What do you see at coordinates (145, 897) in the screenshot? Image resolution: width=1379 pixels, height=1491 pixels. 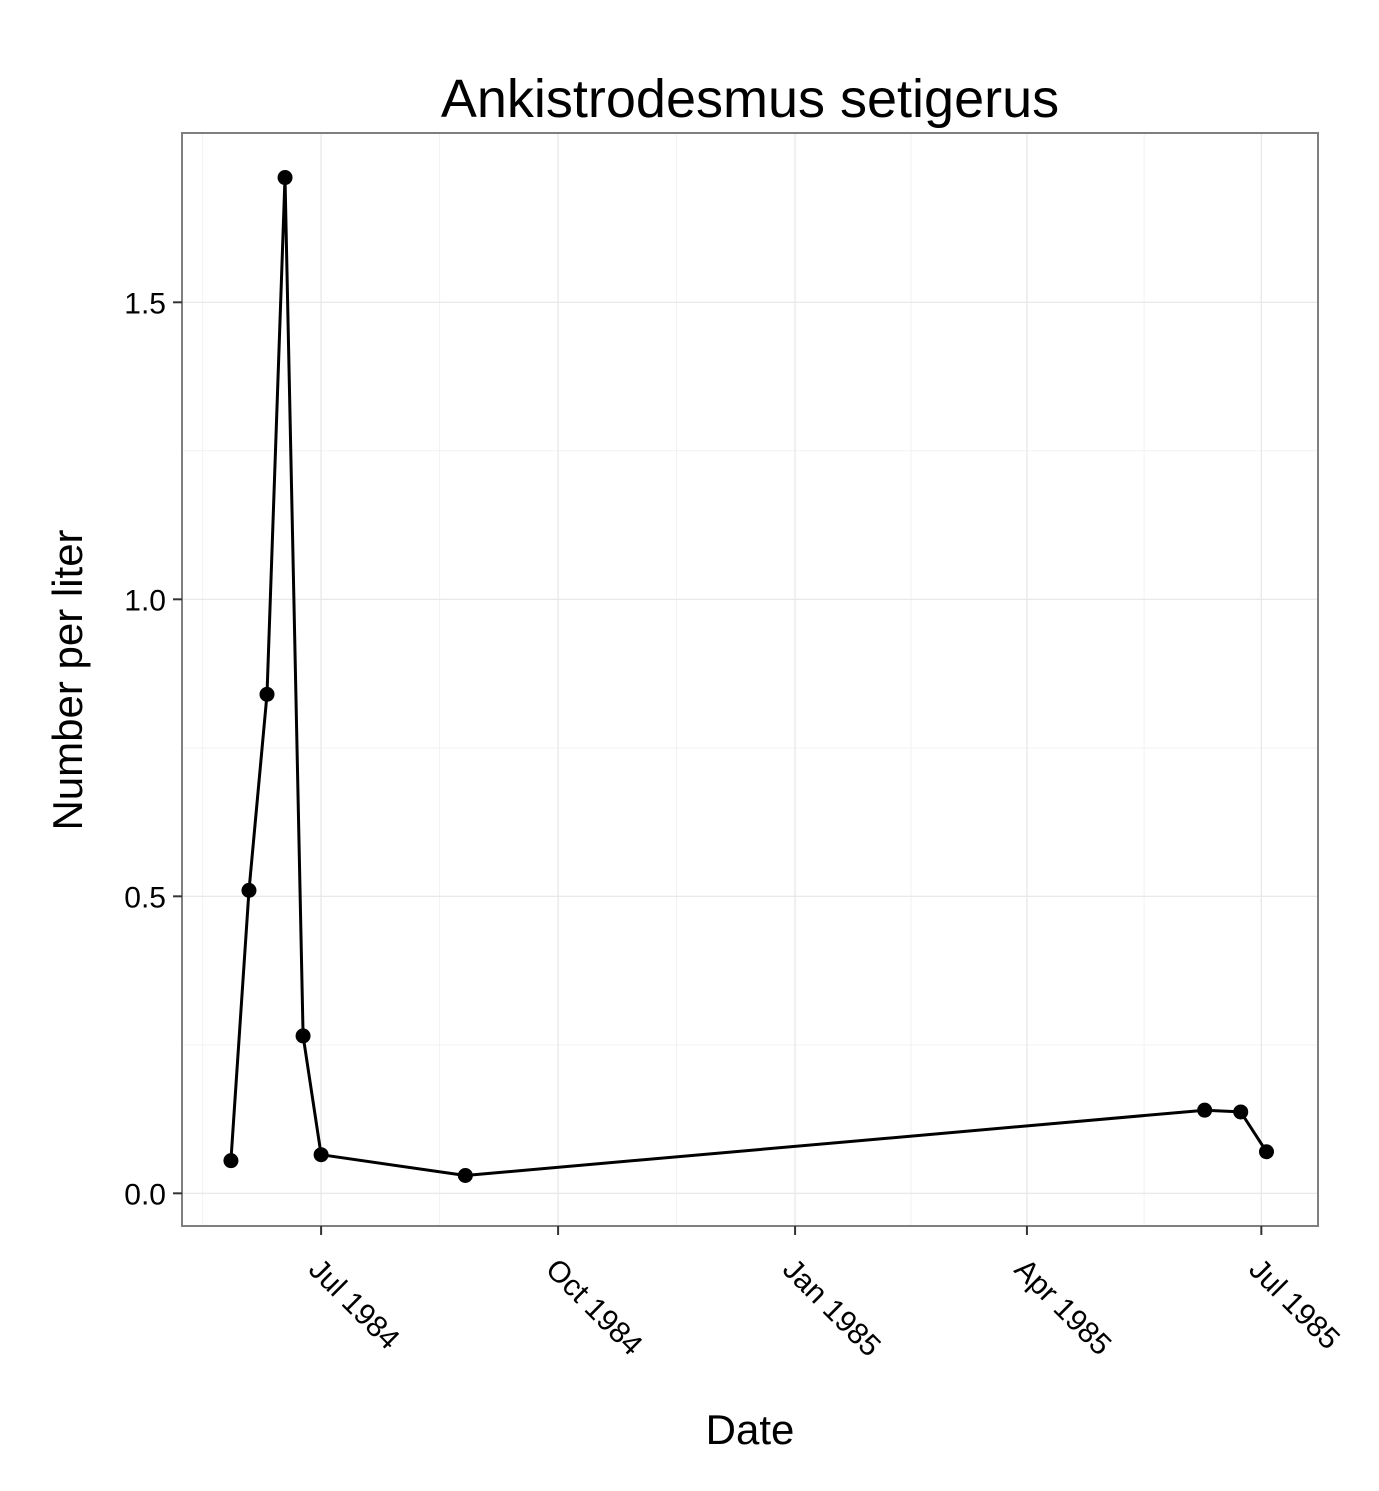 I see `y-tick-label: 0.5` at bounding box center [145, 897].